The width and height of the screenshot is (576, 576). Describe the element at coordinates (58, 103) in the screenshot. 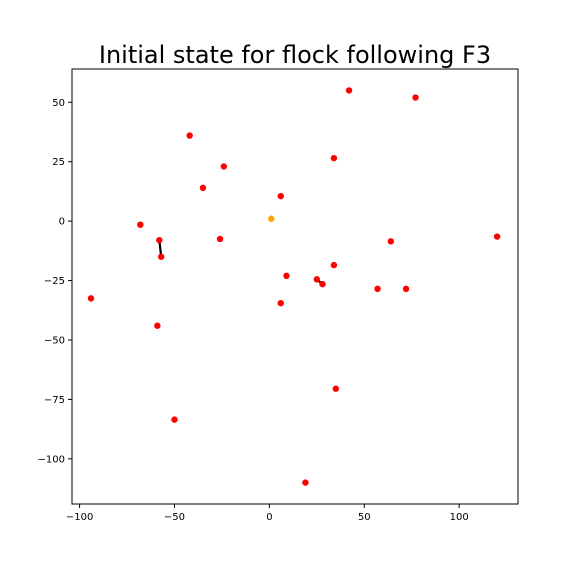

I see `y-tick-label: 50` at that location.